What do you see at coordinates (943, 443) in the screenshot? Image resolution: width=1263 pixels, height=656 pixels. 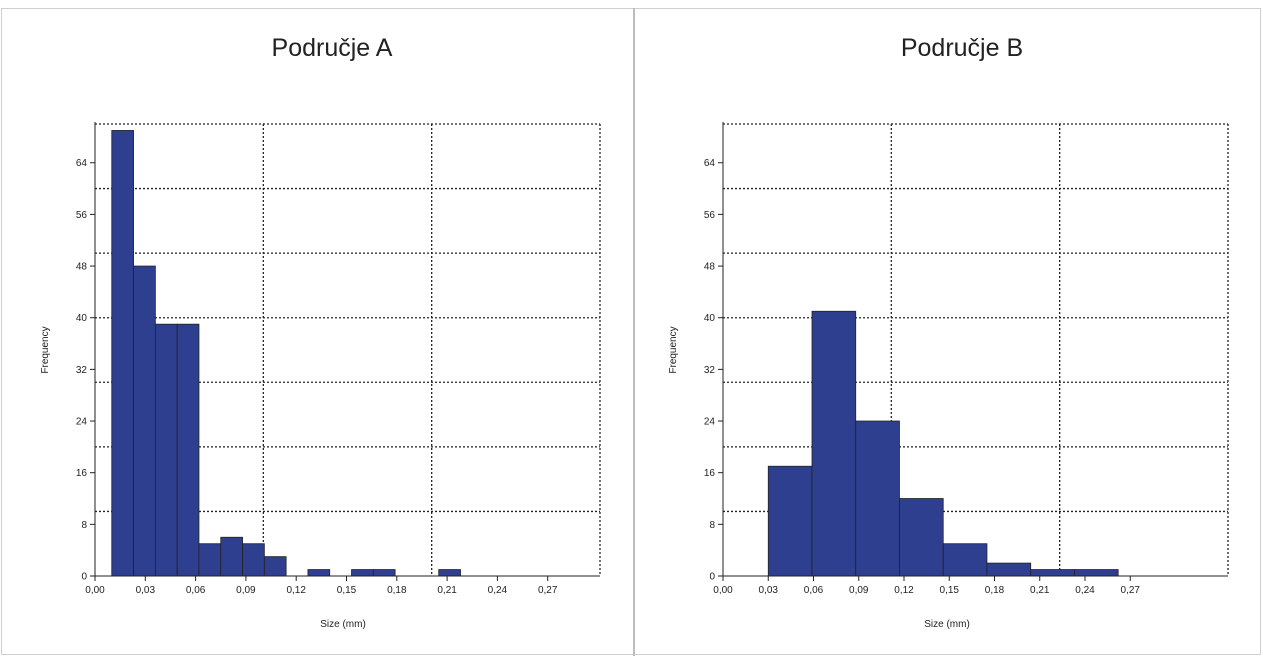 I see `bars` at bounding box center [943, 443].